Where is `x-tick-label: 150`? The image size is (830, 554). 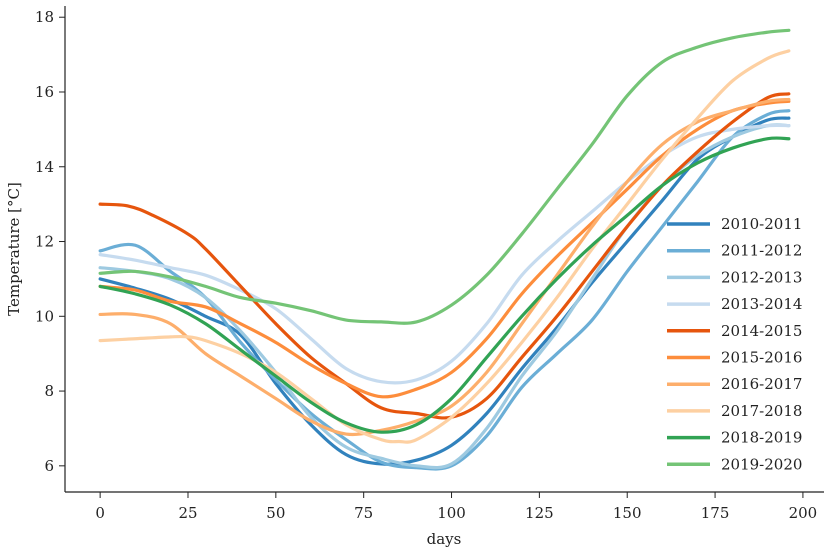
x-tick-label: 150 is located at coordinates (627, 513).